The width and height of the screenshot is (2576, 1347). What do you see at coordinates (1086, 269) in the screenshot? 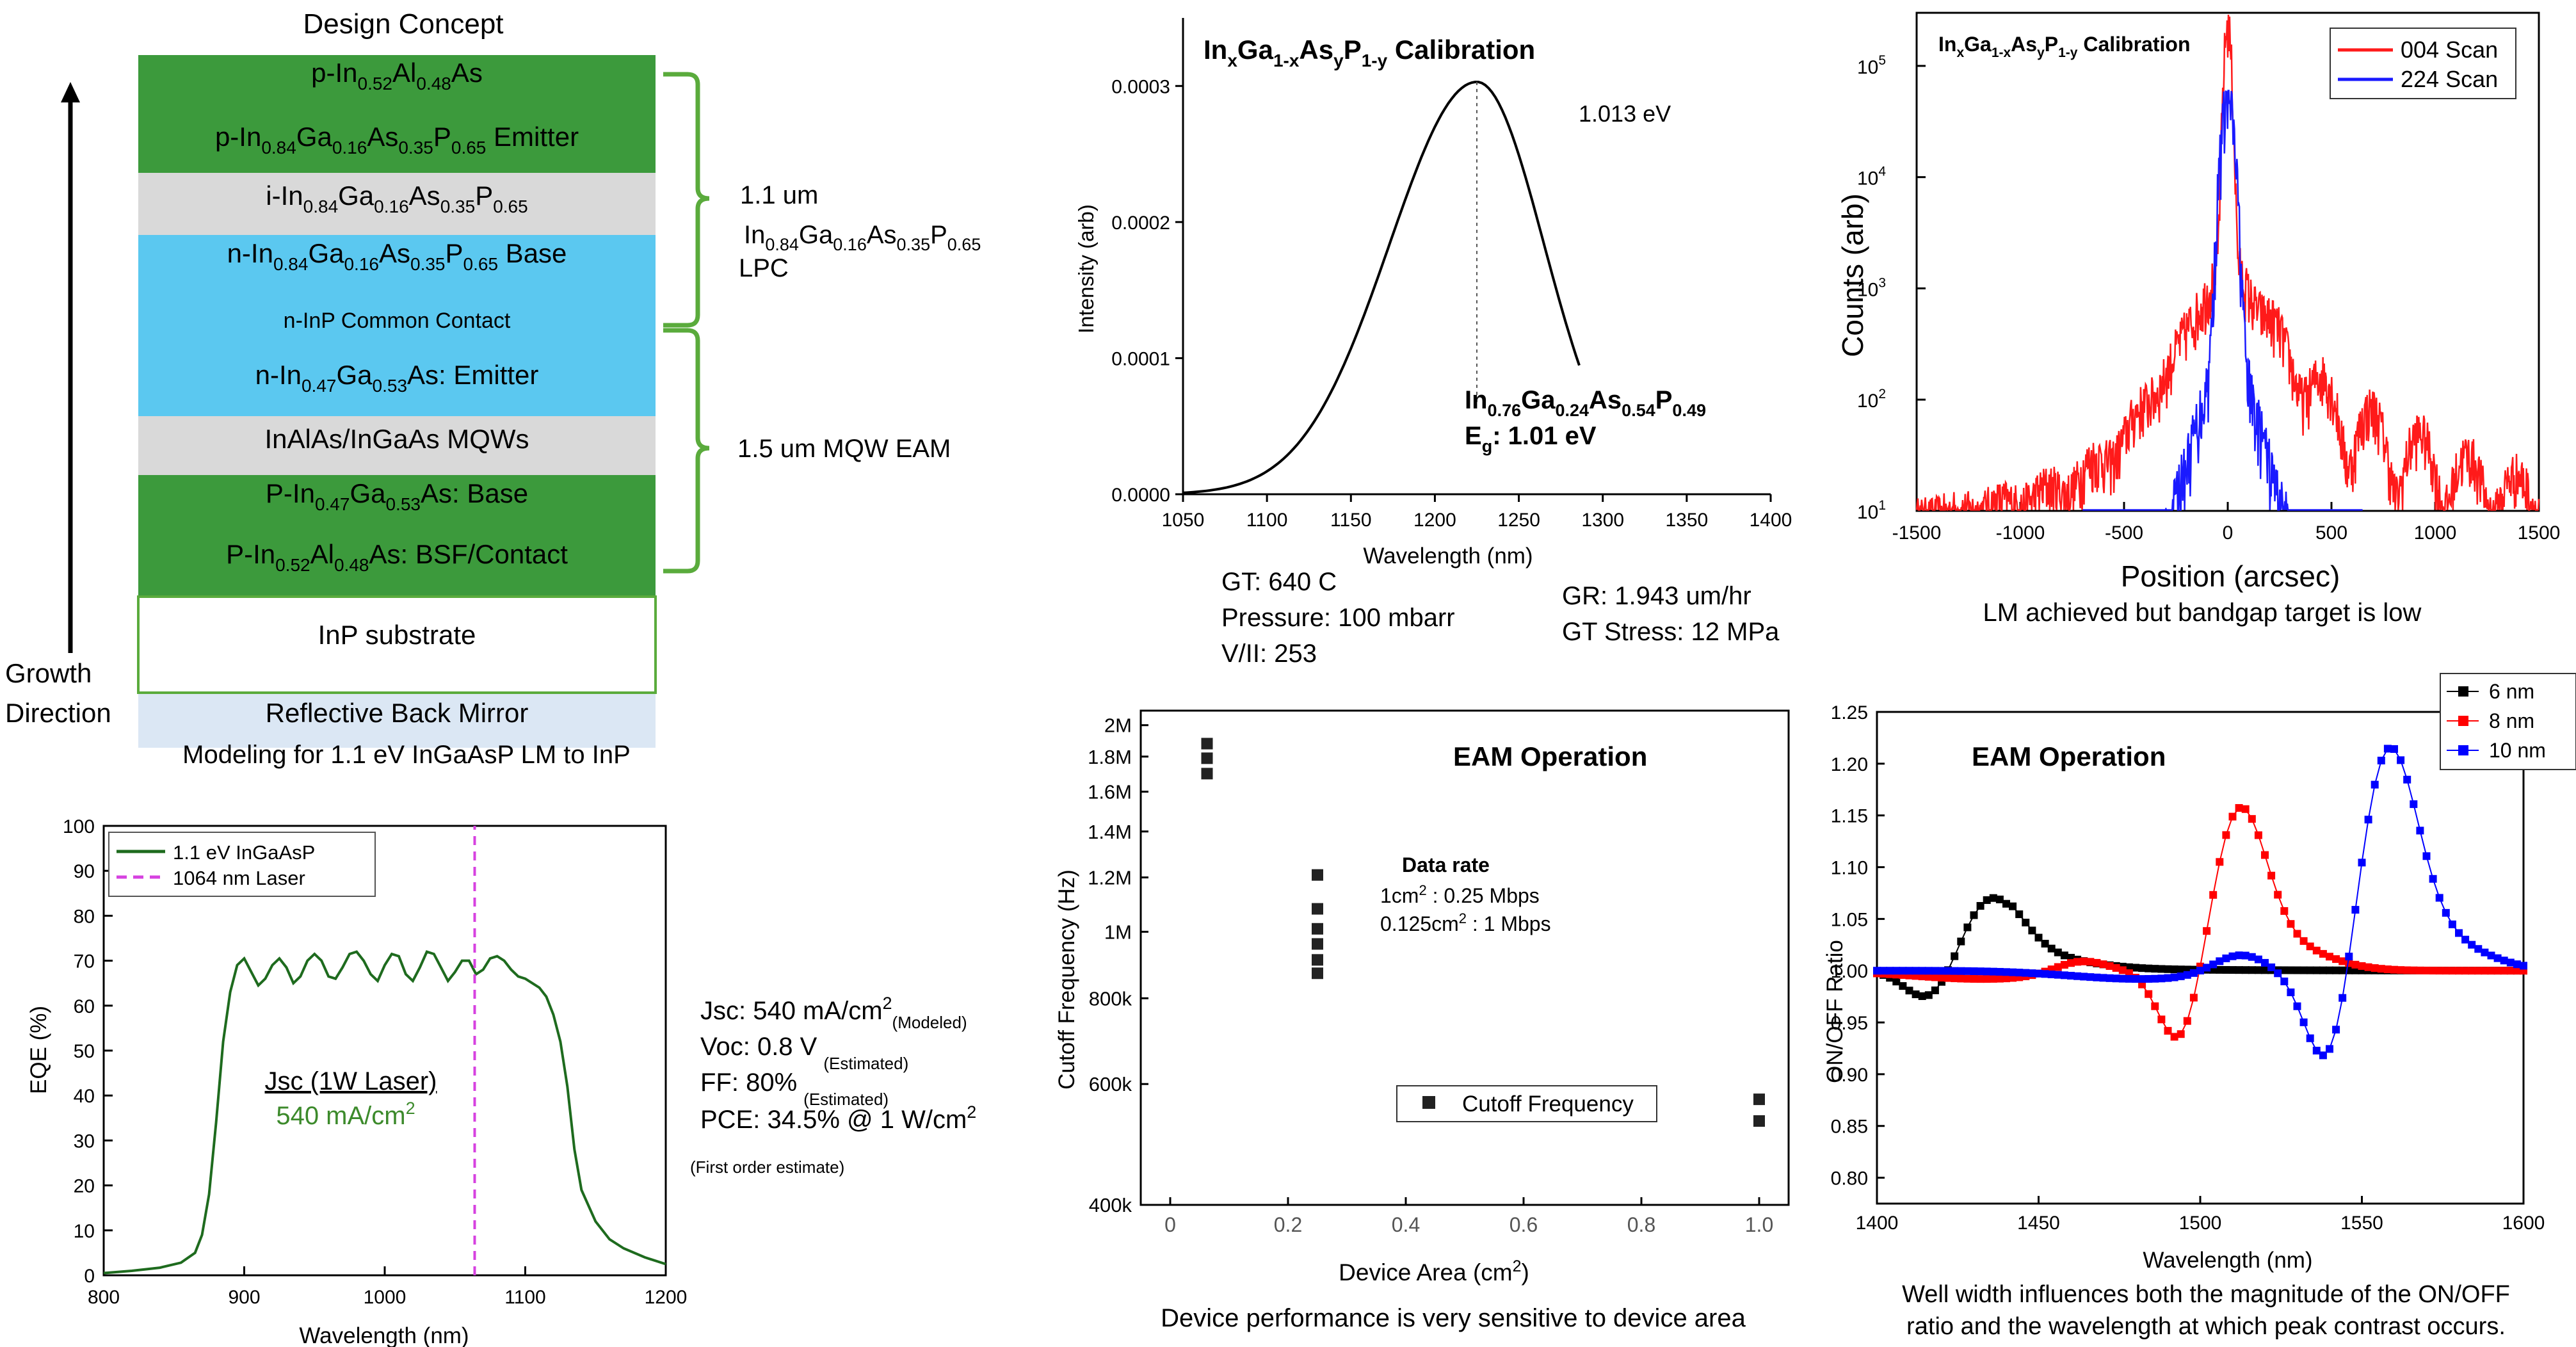
I see `pl-ylabel: Intensity (arb)` at bounding box center [1086, 269].